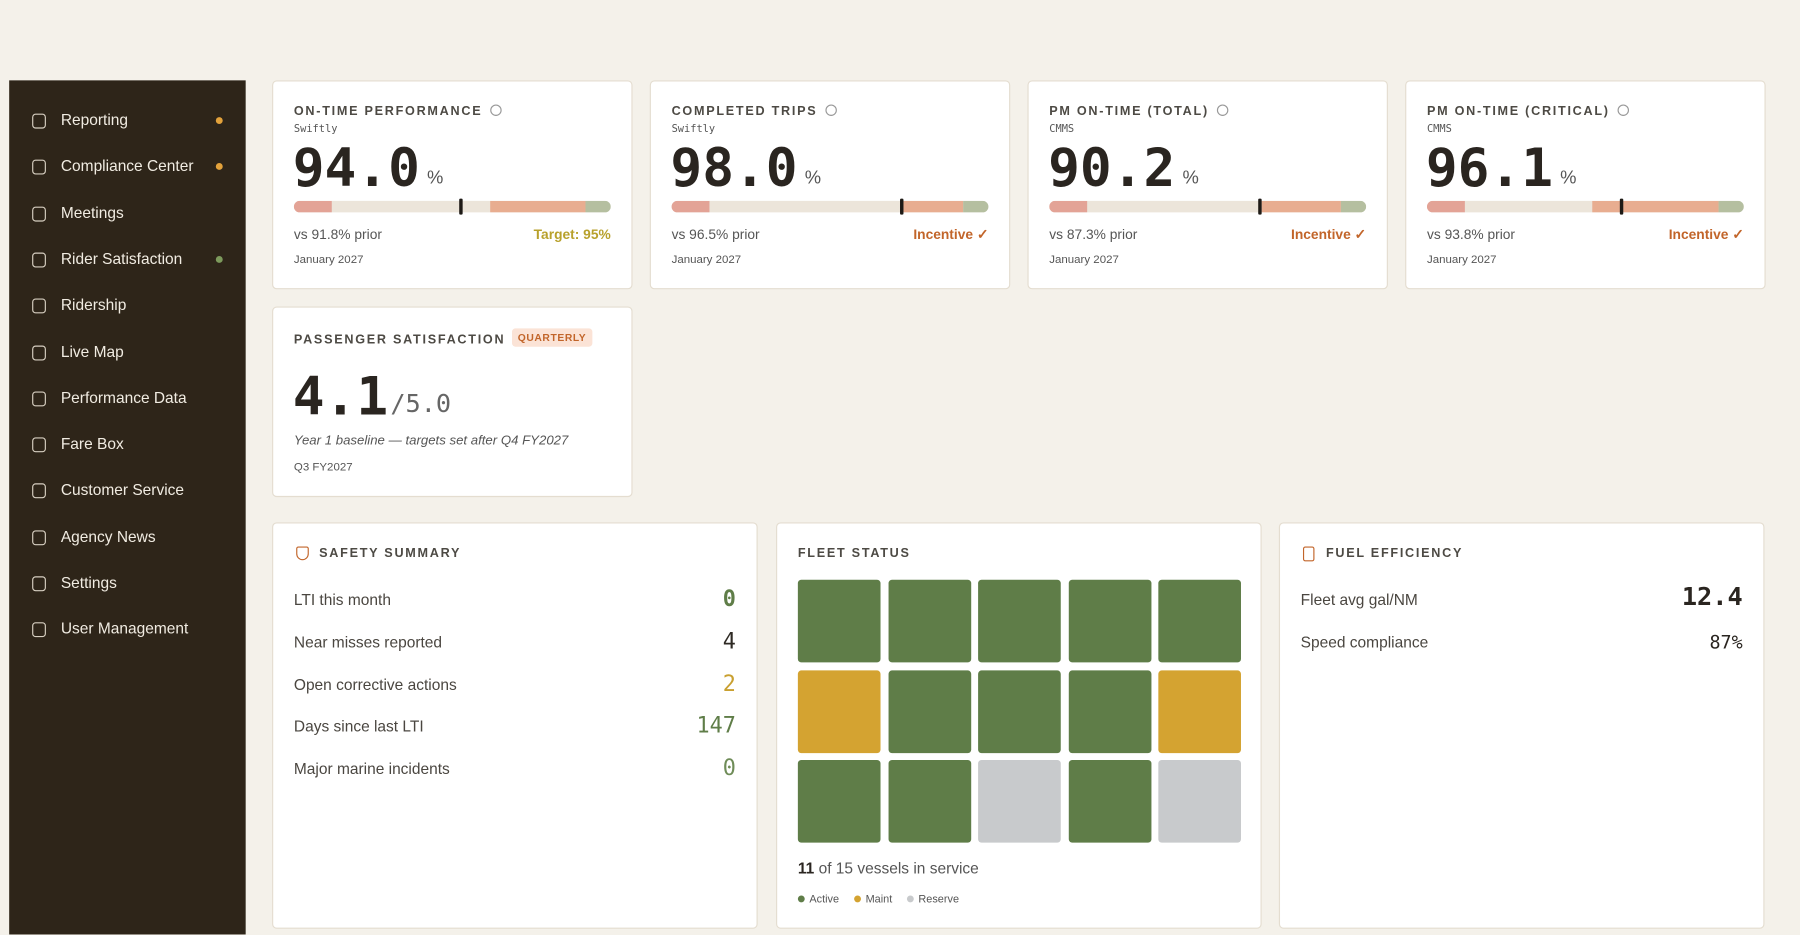 The image size is (1800, 935). What do you see at coordinates (358, 726) in the screenshot?
I see `row-label: Days since last LTI` at bounding box center [358, 726].